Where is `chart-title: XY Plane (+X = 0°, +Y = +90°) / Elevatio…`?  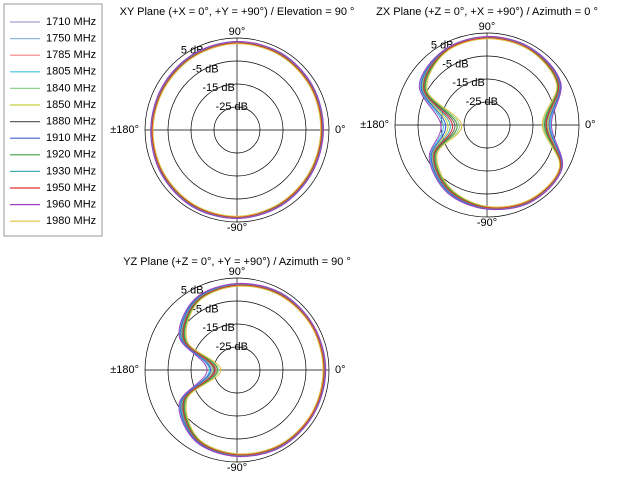 chart-title: XY Plane (+X = 0°, +Y = +90°) / Elevatio… is located at coordinates (237, 12).